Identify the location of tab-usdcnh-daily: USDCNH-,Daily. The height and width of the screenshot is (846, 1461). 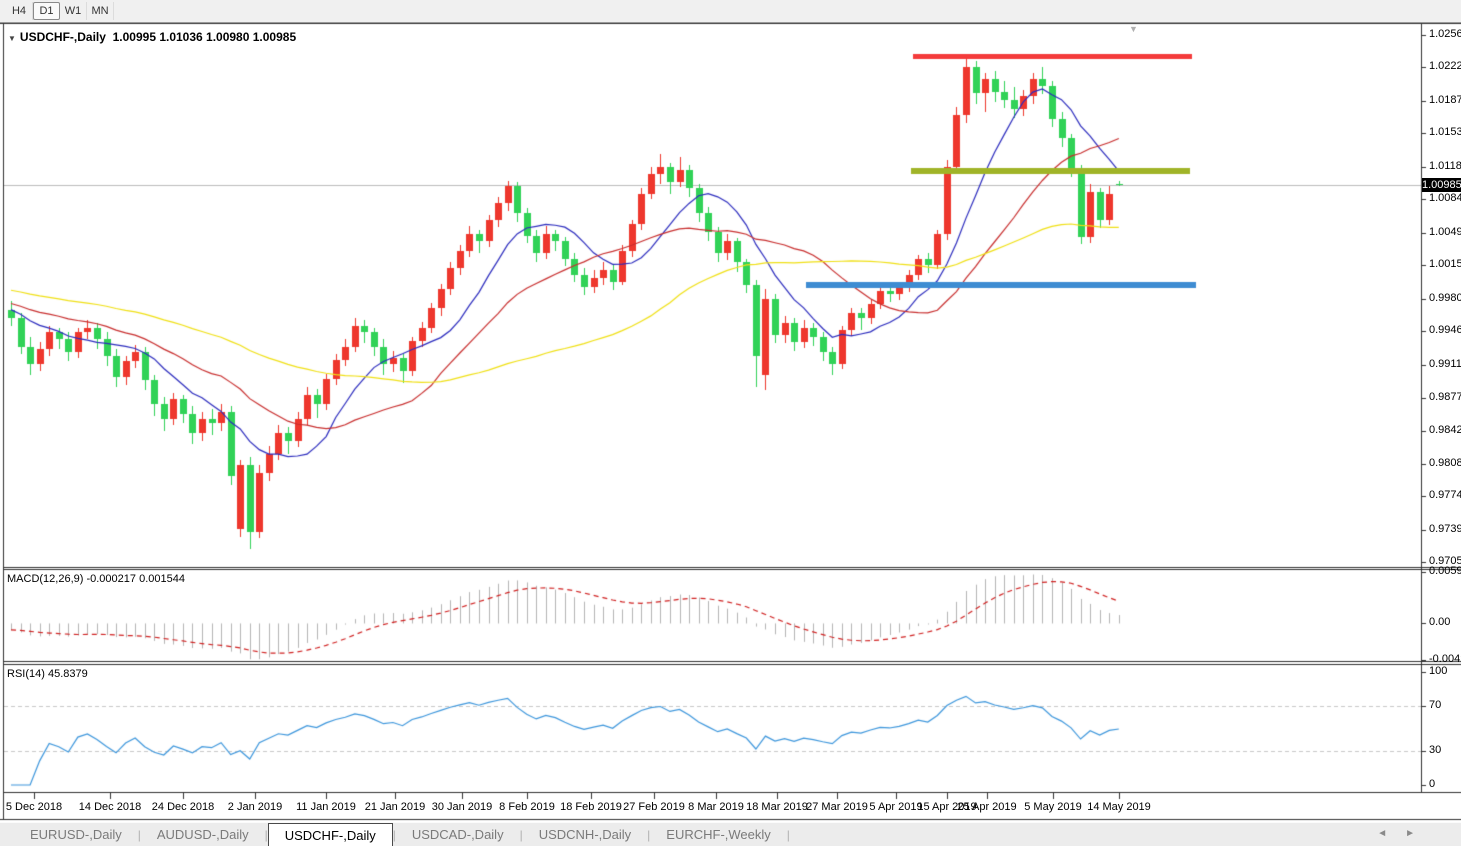
(585, 834).